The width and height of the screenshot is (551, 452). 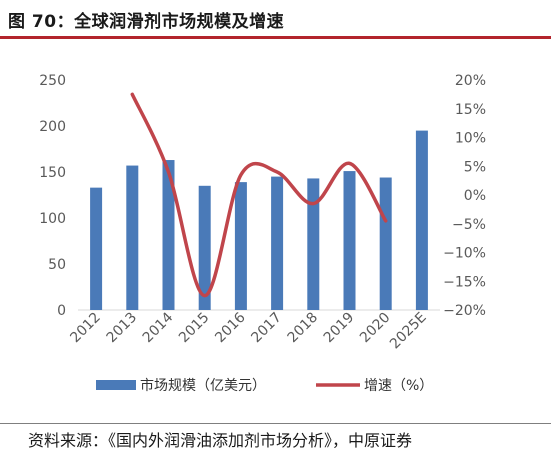 I want to click on title-rule, so click(x=275, y=37).